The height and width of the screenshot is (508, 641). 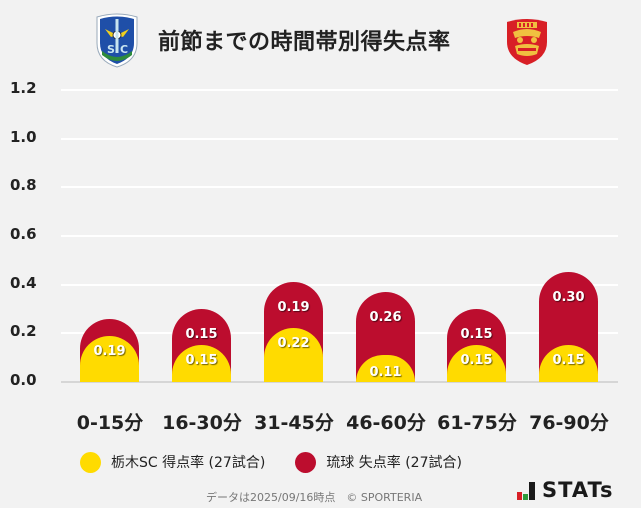 I want to click on y-tick-label: 0.4, so click(x=23, y=283).